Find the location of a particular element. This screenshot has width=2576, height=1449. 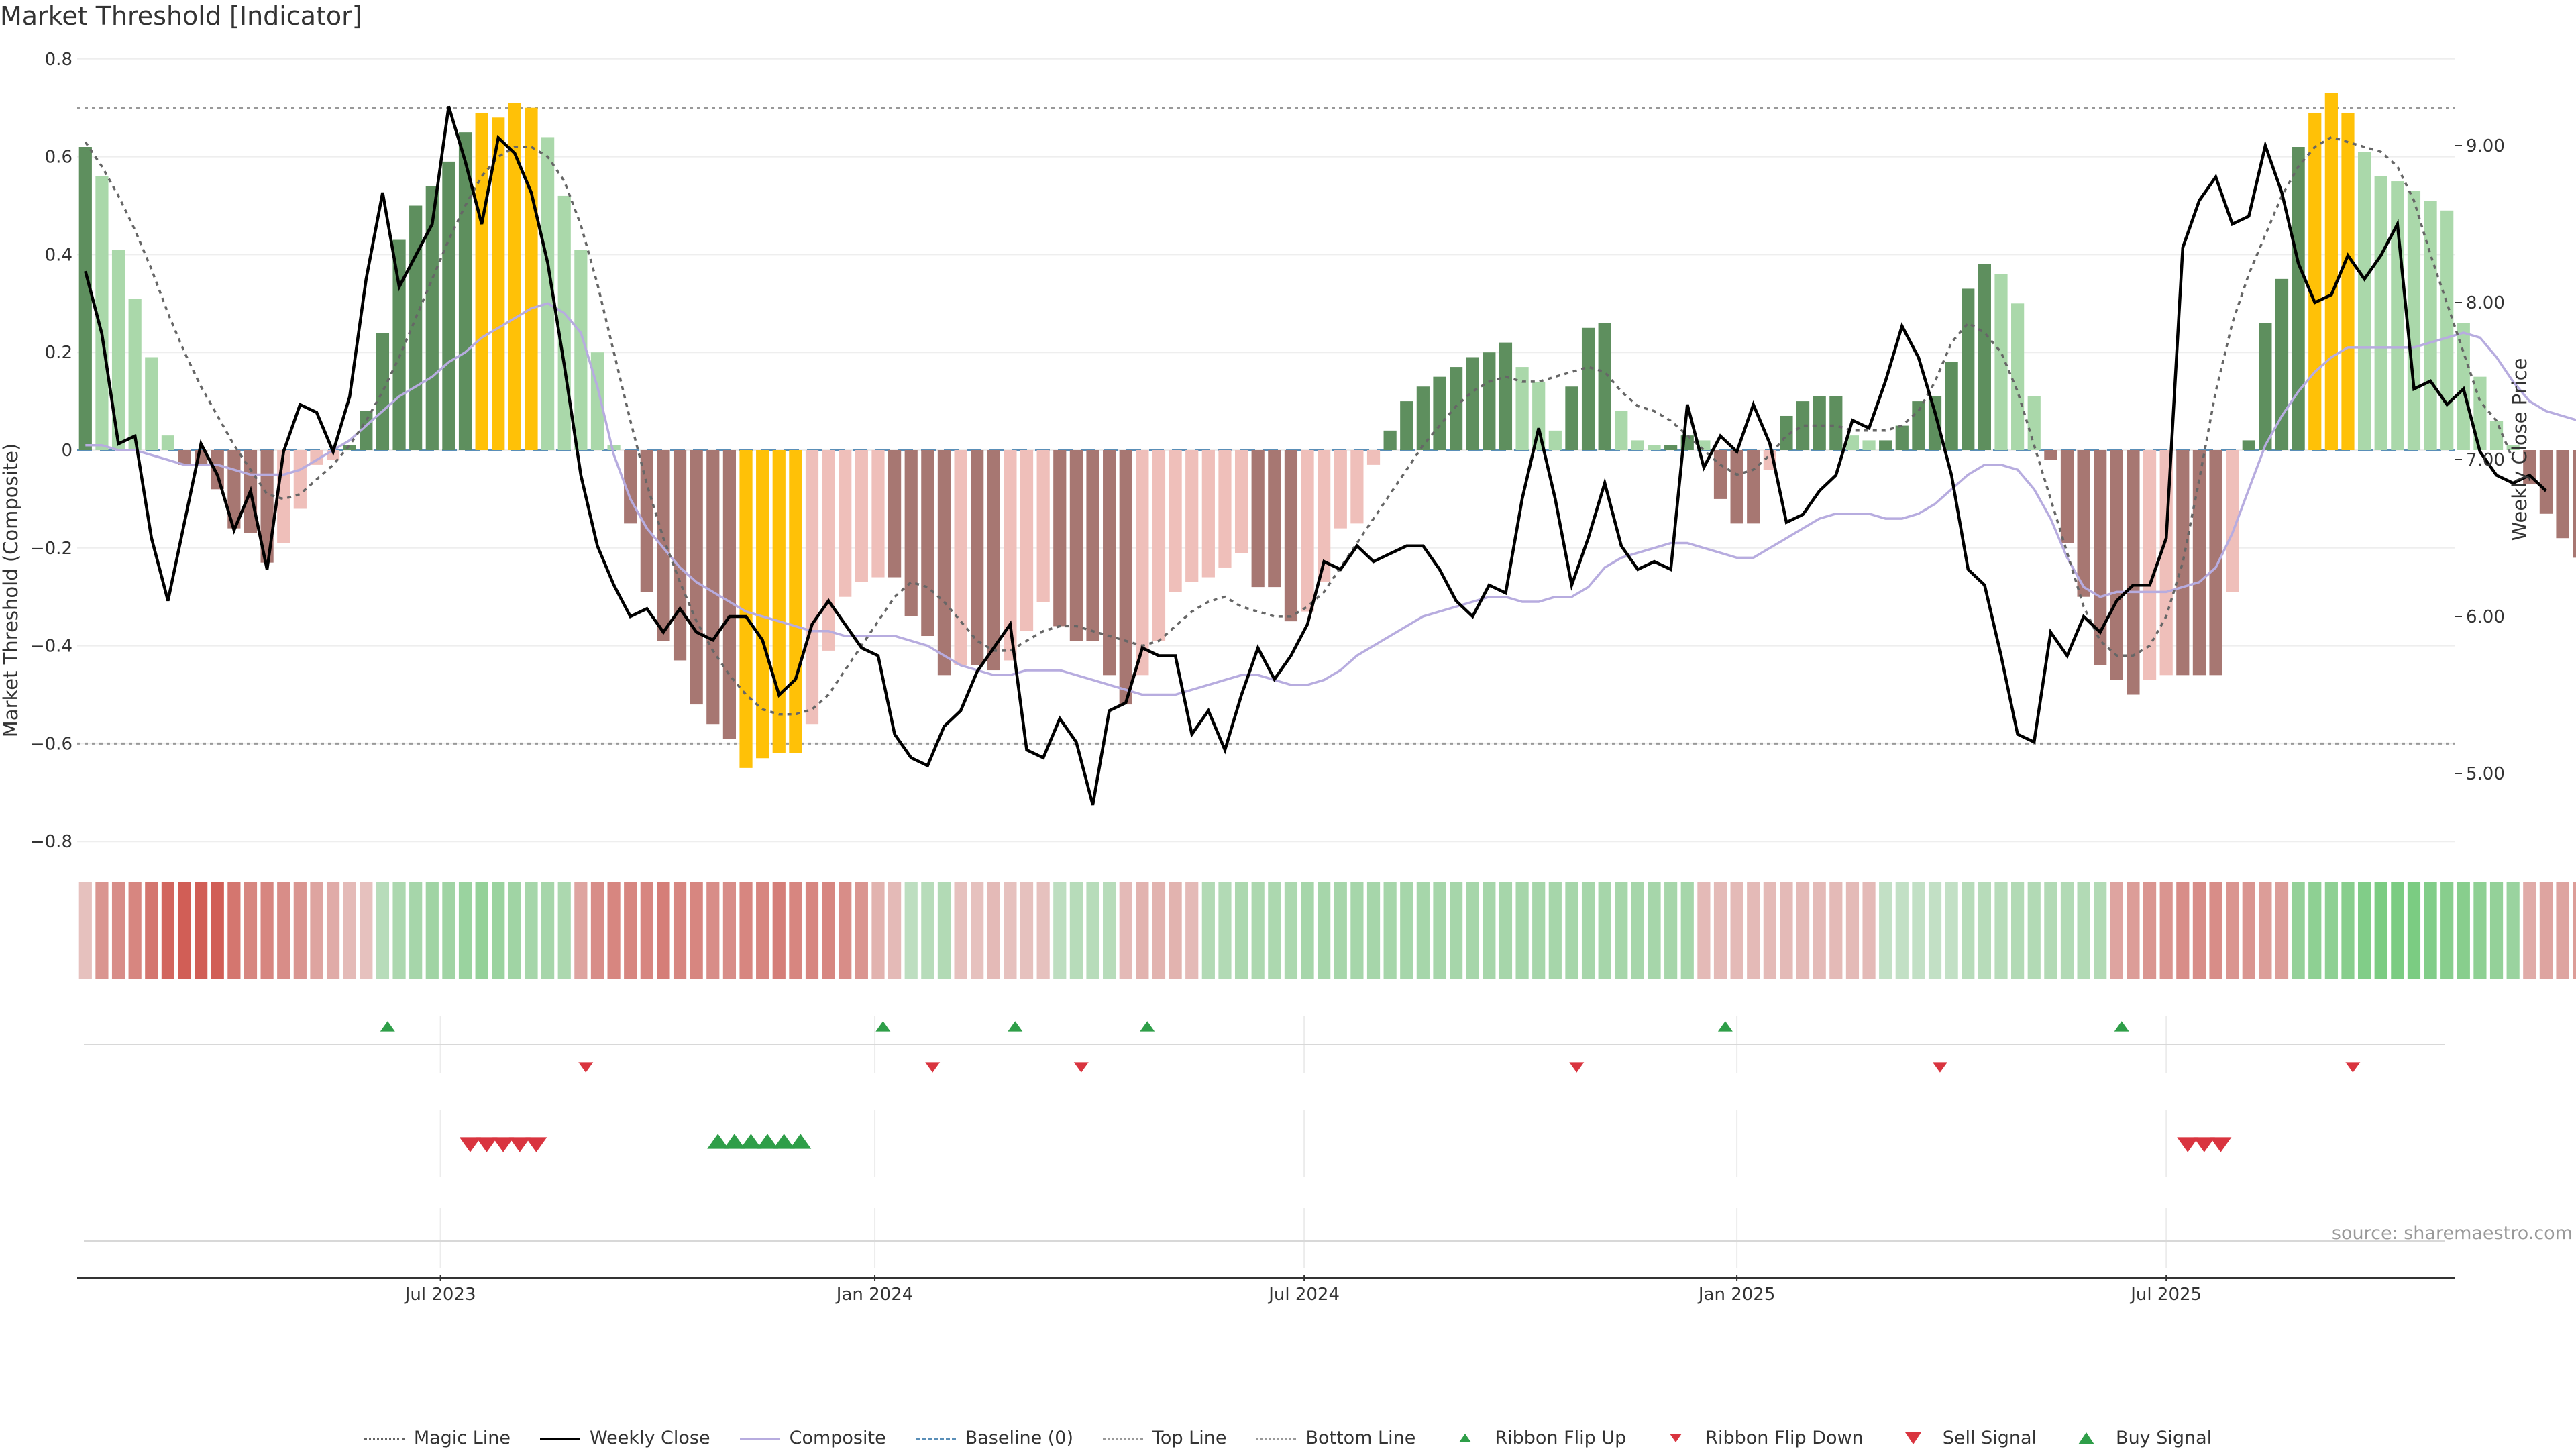

legend-item: Ribbon Flip Up is located at coordinates (1535, 1438).